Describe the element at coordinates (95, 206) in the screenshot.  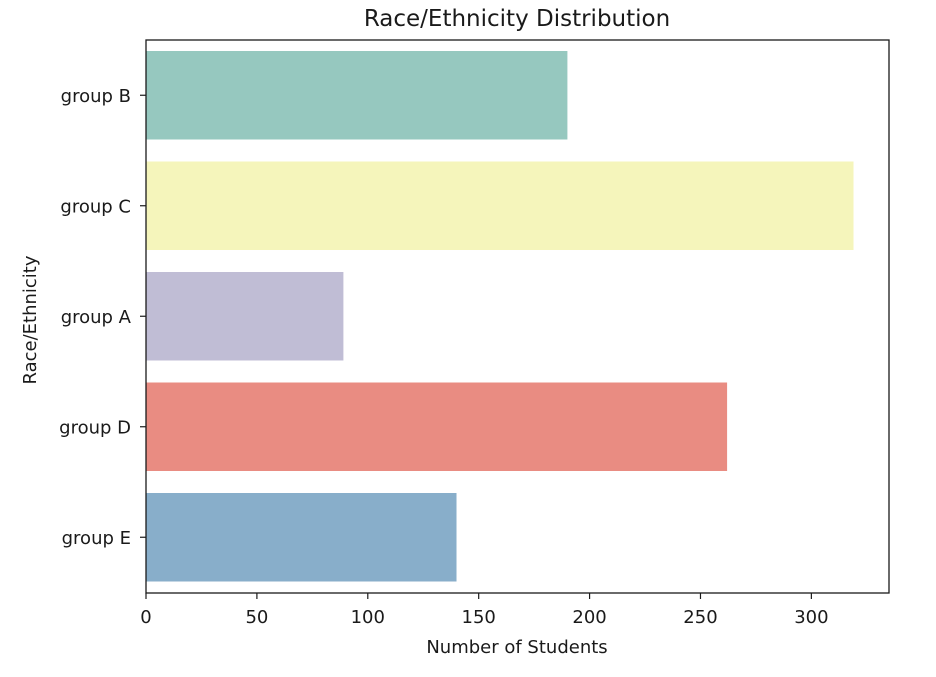
I see `y-tick-label: group C` at that location.